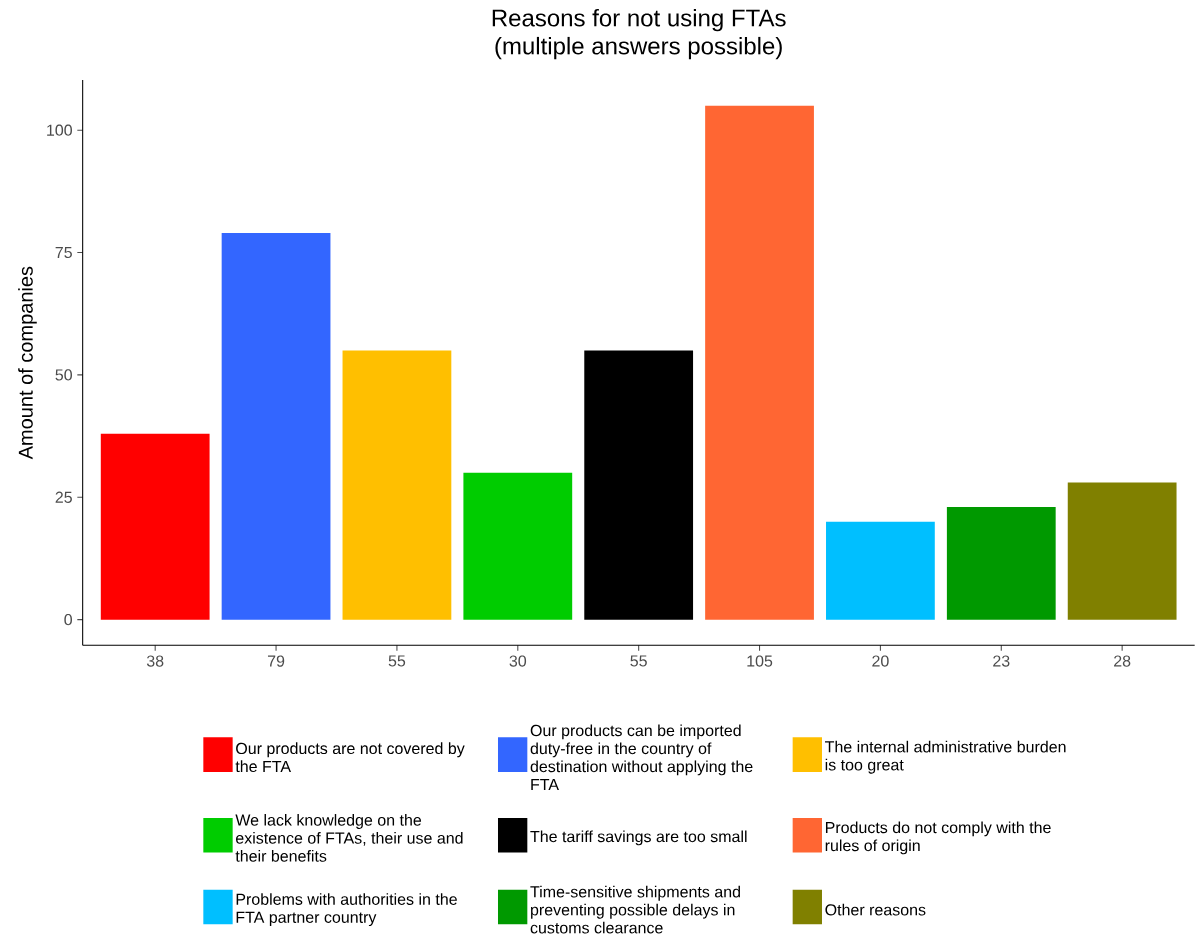 The width and height of the screenshot is (1198, 952). Describe the element at coordinates (276, 661) in the screenshot. I see `x-tick-label: 79` at that location.